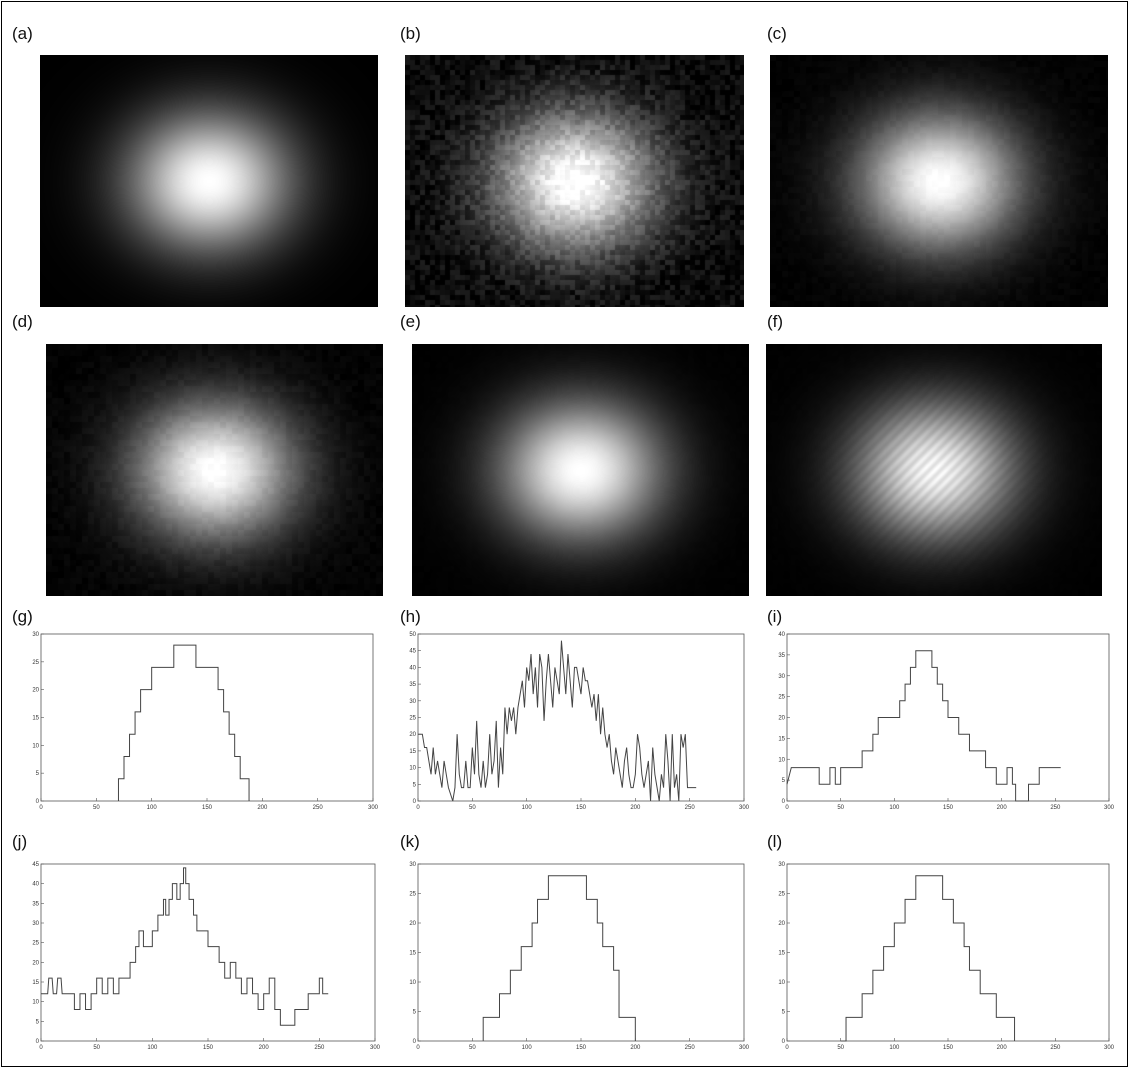 This screenshot has height=1070, width=1131. I want to click on image-panel-f, so click(934, 470).